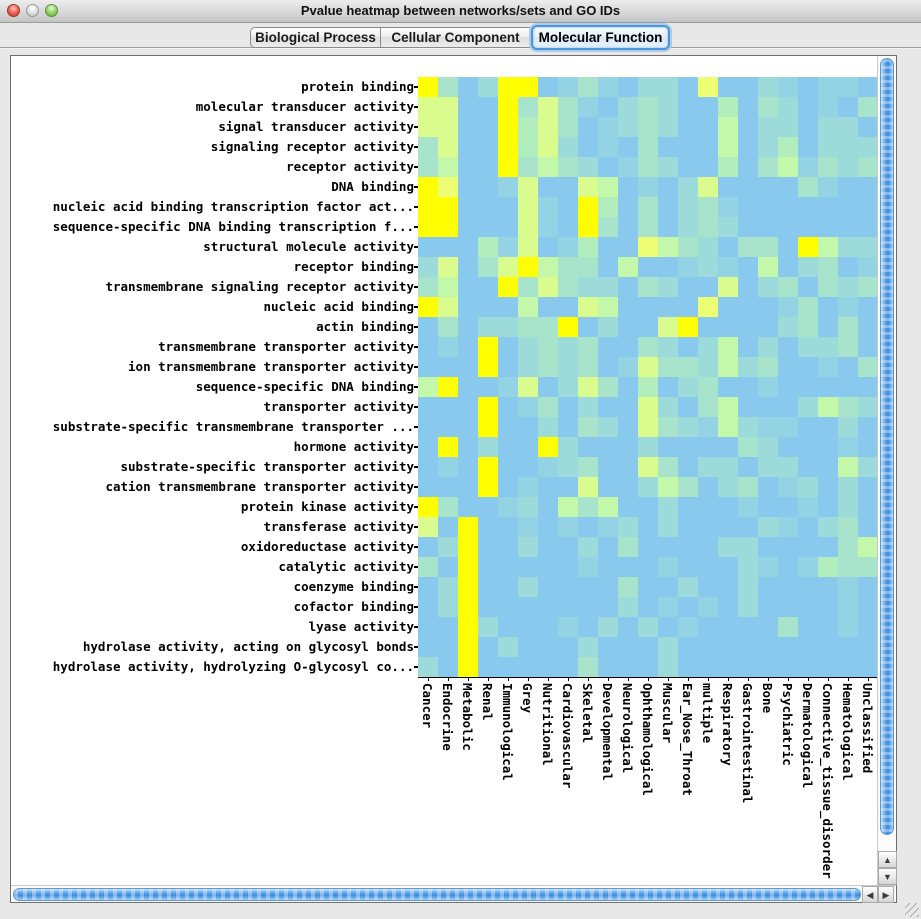 This screenshot has width=921, height=919. Describe the element at coordinates (887, 859) in the screenshot. I see `scroll-up-button: ▲` at that location.